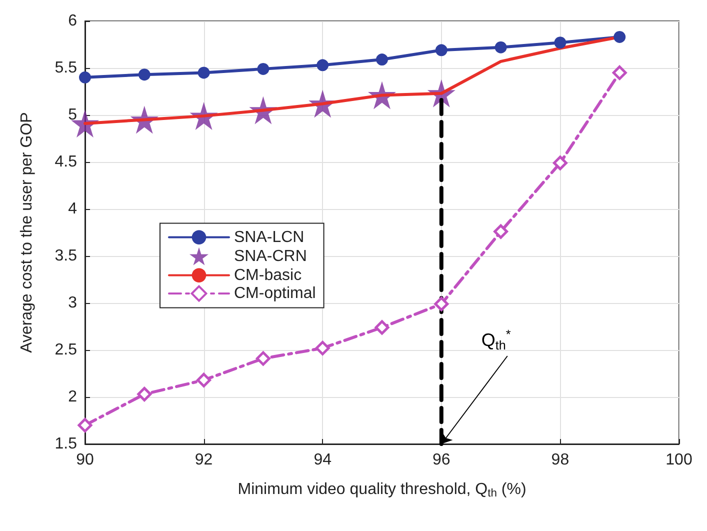  Describe the element at coordinates (203, 460) in the screenshot. I see `x-tick-label: 92` at that location.